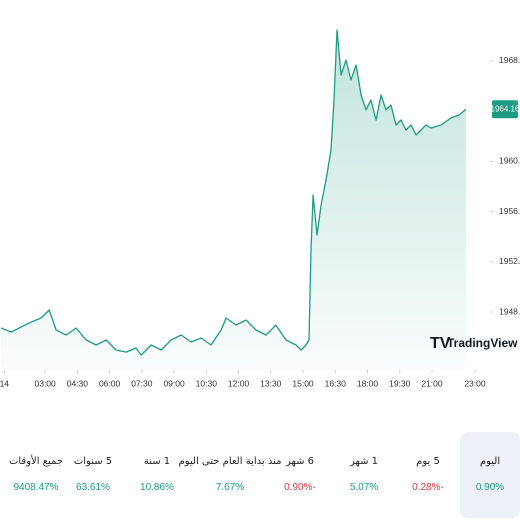 The image size is (520, 520). Describe the element at coordinates (509, 161) in the screenshot. I see `y-tick-label: 1960.00` at that location.